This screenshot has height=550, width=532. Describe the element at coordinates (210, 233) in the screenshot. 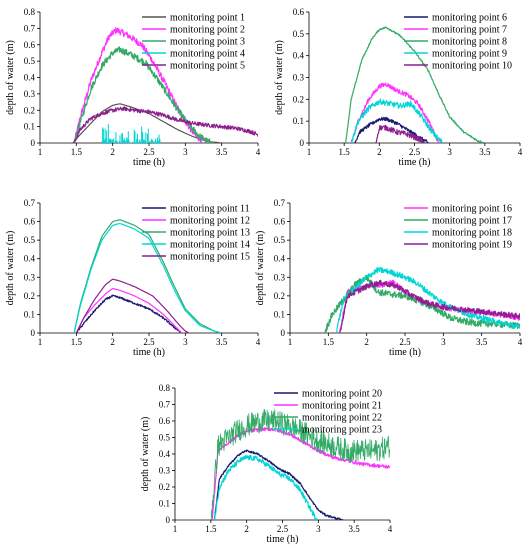

I see `legend-label: monitoring point 13` at that location.